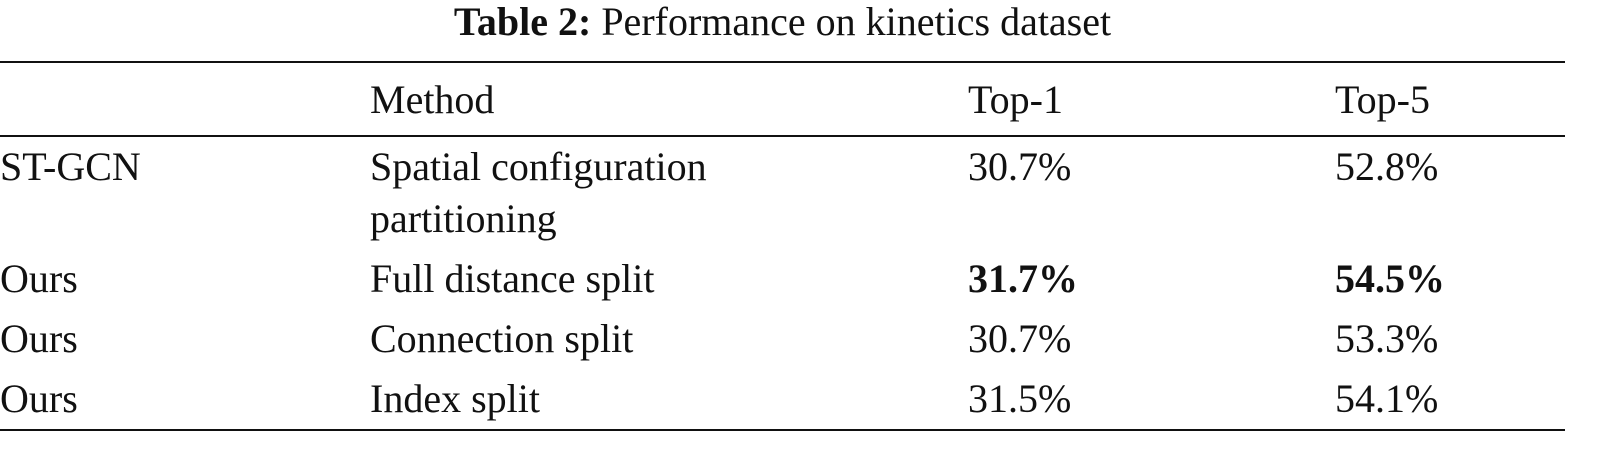 Image resolution: width=1600 pixels, height=454 pixels. I want to click on method-text: Index split, so click(455, 398).